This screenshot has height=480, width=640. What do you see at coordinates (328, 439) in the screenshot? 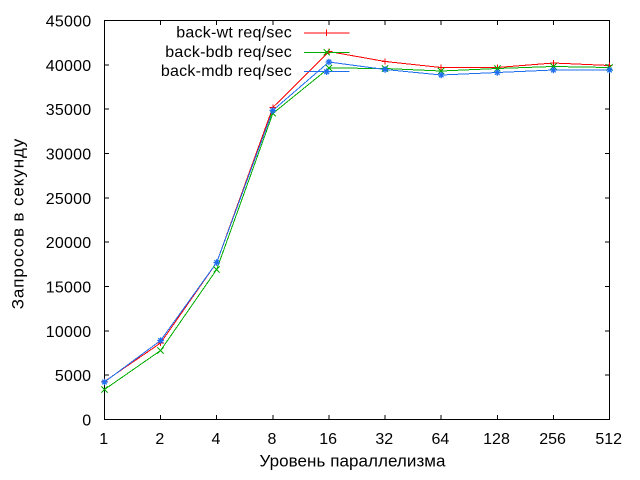
I see `svg-text: 16` at bounding box center [328, 439].